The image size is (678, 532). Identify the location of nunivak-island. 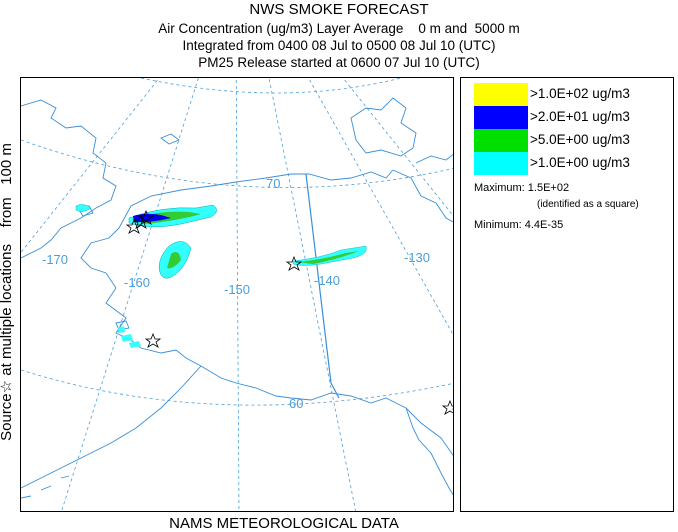
(122, 325).